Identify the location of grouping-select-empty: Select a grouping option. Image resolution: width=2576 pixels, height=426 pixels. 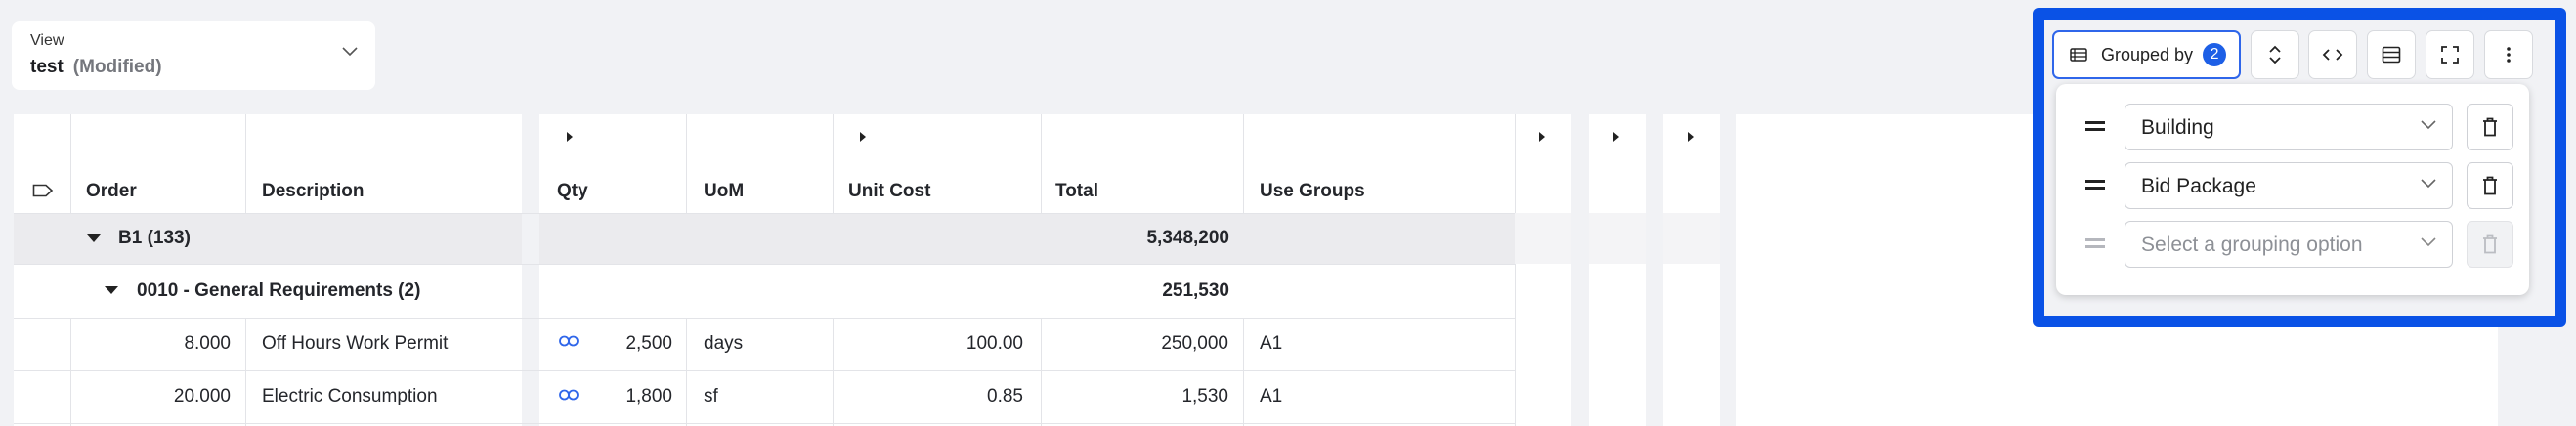
(2289, 244).